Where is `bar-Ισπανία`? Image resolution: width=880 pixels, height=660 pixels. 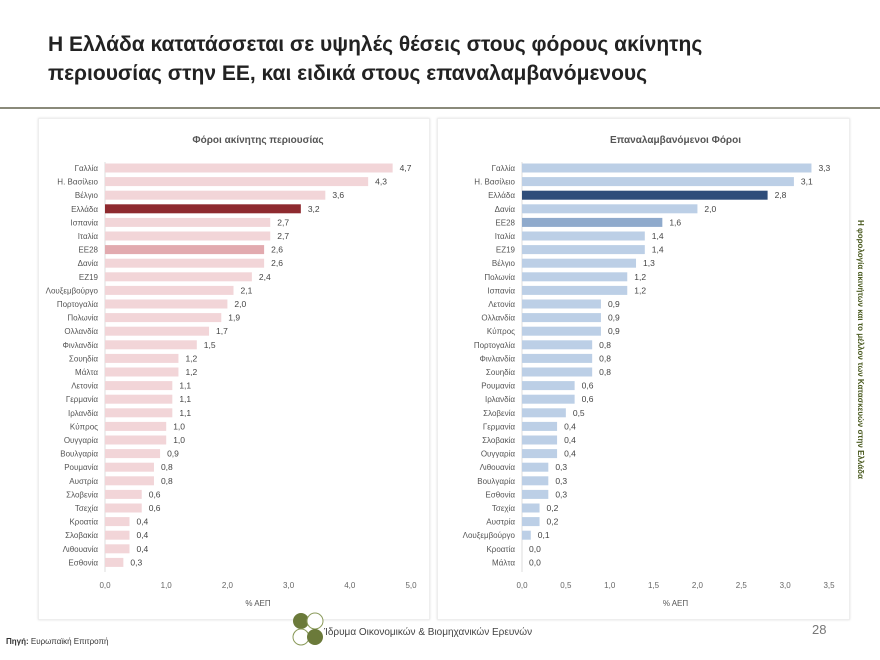
bar-Ισπανία is located at coordinates (575, 290).